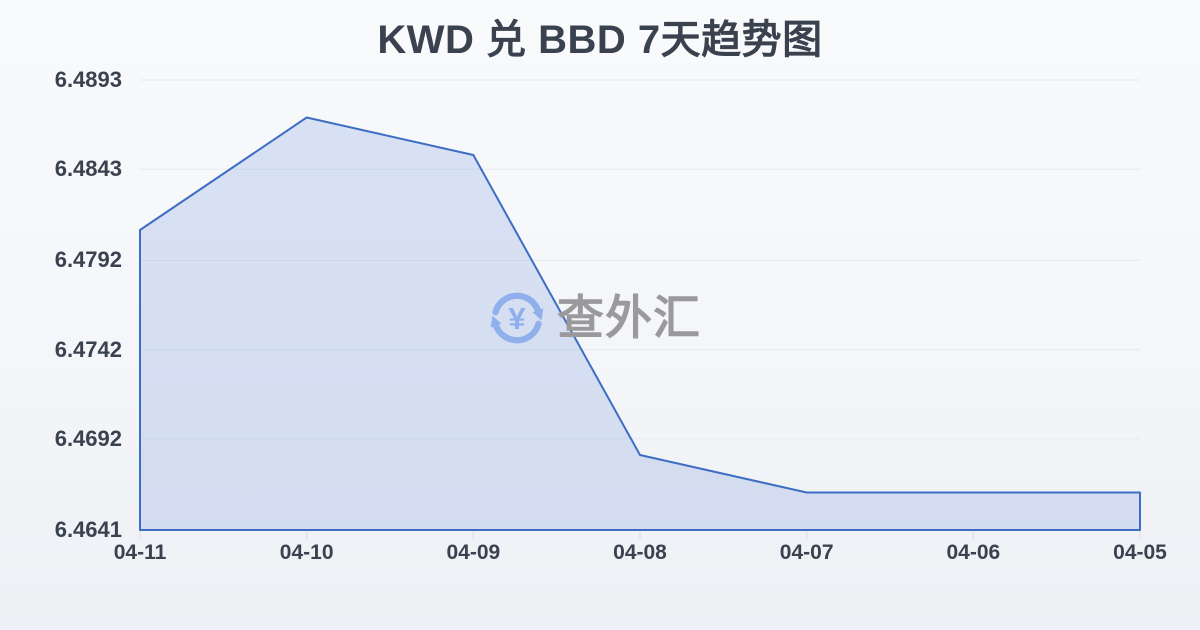 The image size is (1200, 630). Describe the element at coordinates (88, 529) in the screenshot. I see `y-tick-label: 6.4641` at that location.